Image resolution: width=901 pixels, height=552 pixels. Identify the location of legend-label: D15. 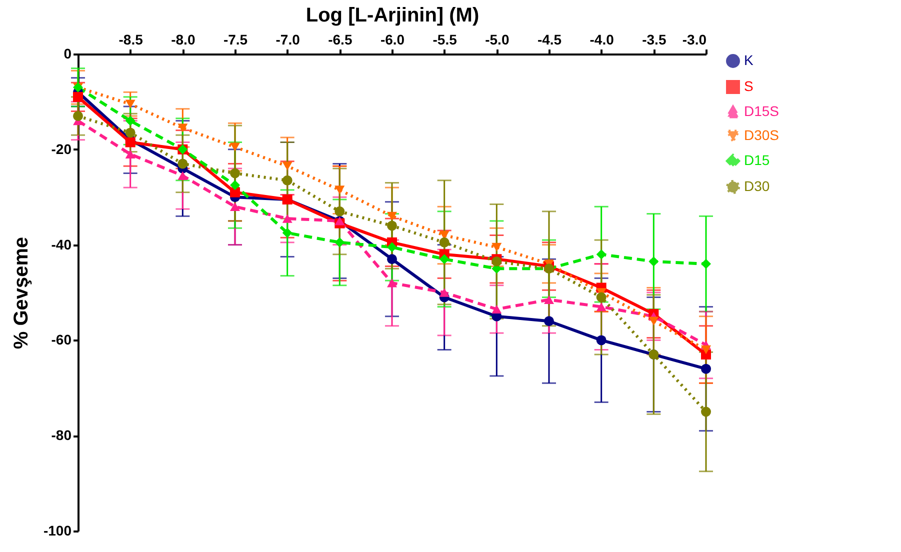
(757, 160).